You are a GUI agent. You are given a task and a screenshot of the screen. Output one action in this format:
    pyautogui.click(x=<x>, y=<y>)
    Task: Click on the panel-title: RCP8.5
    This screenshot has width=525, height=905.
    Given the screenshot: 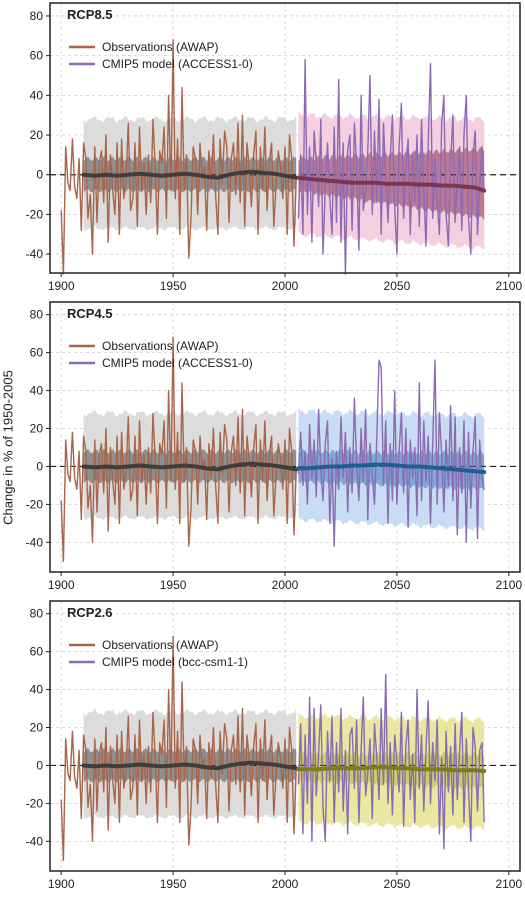 What is the action you would take?
    pyautogui.click(x=90, y=14)
    